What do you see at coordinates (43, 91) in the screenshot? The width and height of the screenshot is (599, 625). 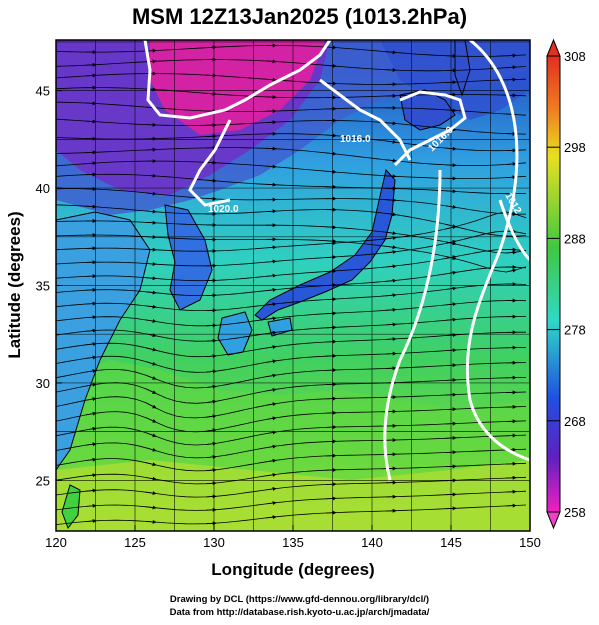 I see `y-tick-label: 45` at bounding box center [43, 91].